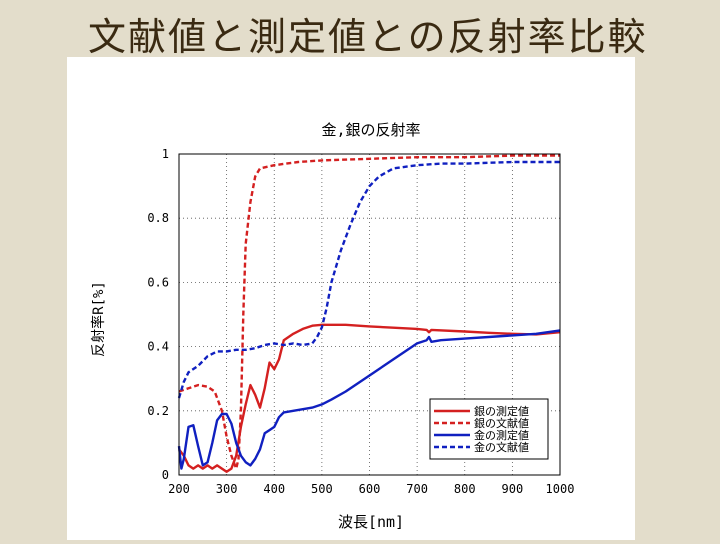 The image size is (720, 544). What do you see at coordinates (158, 347) in the screenshot?
I see `y-tick-label: 0.4` at bounding box center [158, 347].